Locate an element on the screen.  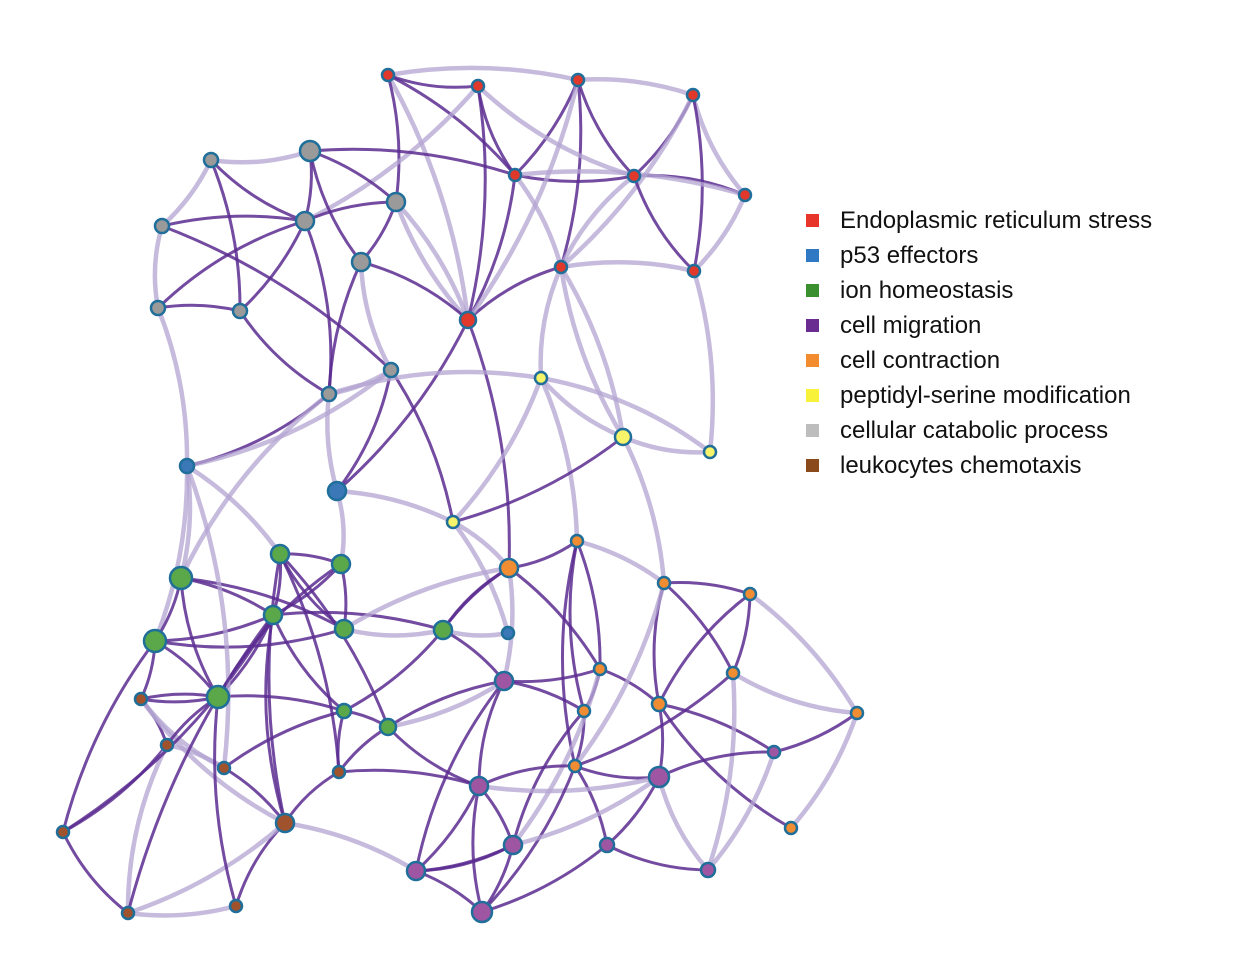
node-p53 is located at coordinates (508, 633).